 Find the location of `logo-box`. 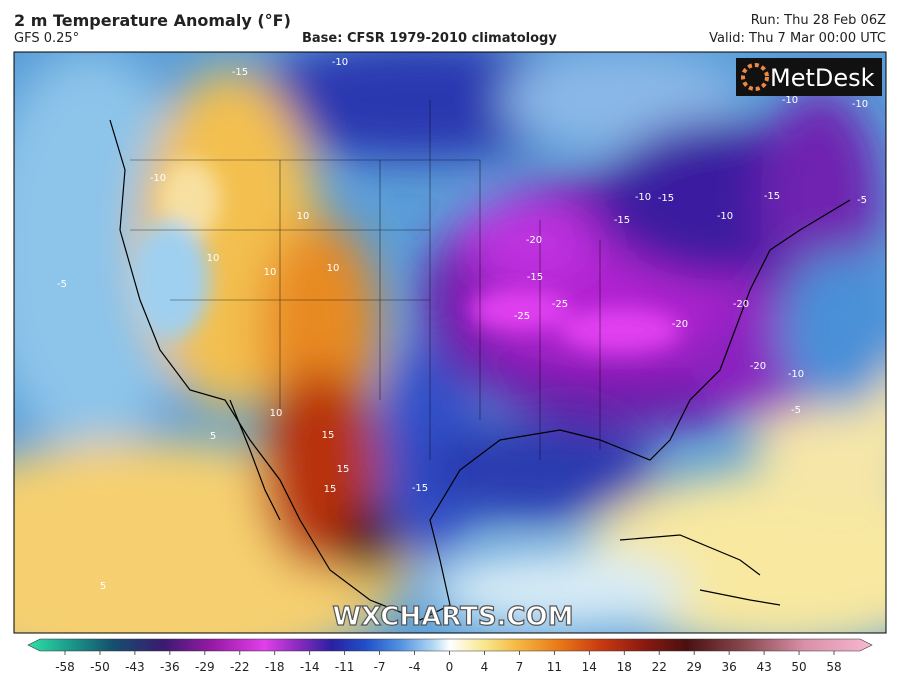

logo-box is located at coordinates (809, 77).